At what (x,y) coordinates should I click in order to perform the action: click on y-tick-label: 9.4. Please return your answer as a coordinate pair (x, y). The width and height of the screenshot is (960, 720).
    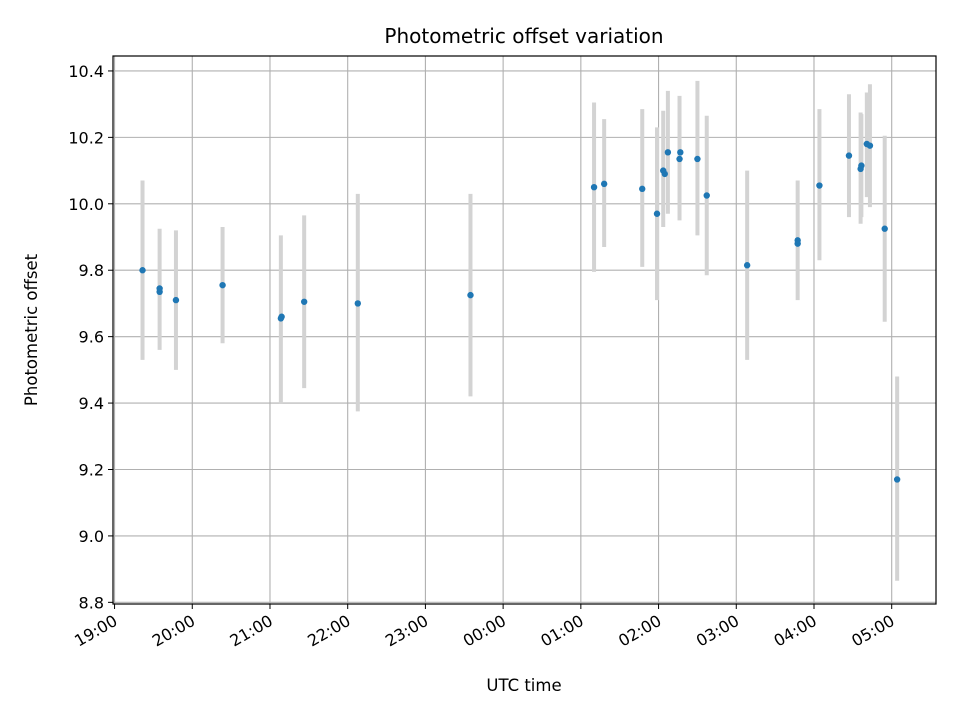
    Looking at the image, I should click on (91, 403).